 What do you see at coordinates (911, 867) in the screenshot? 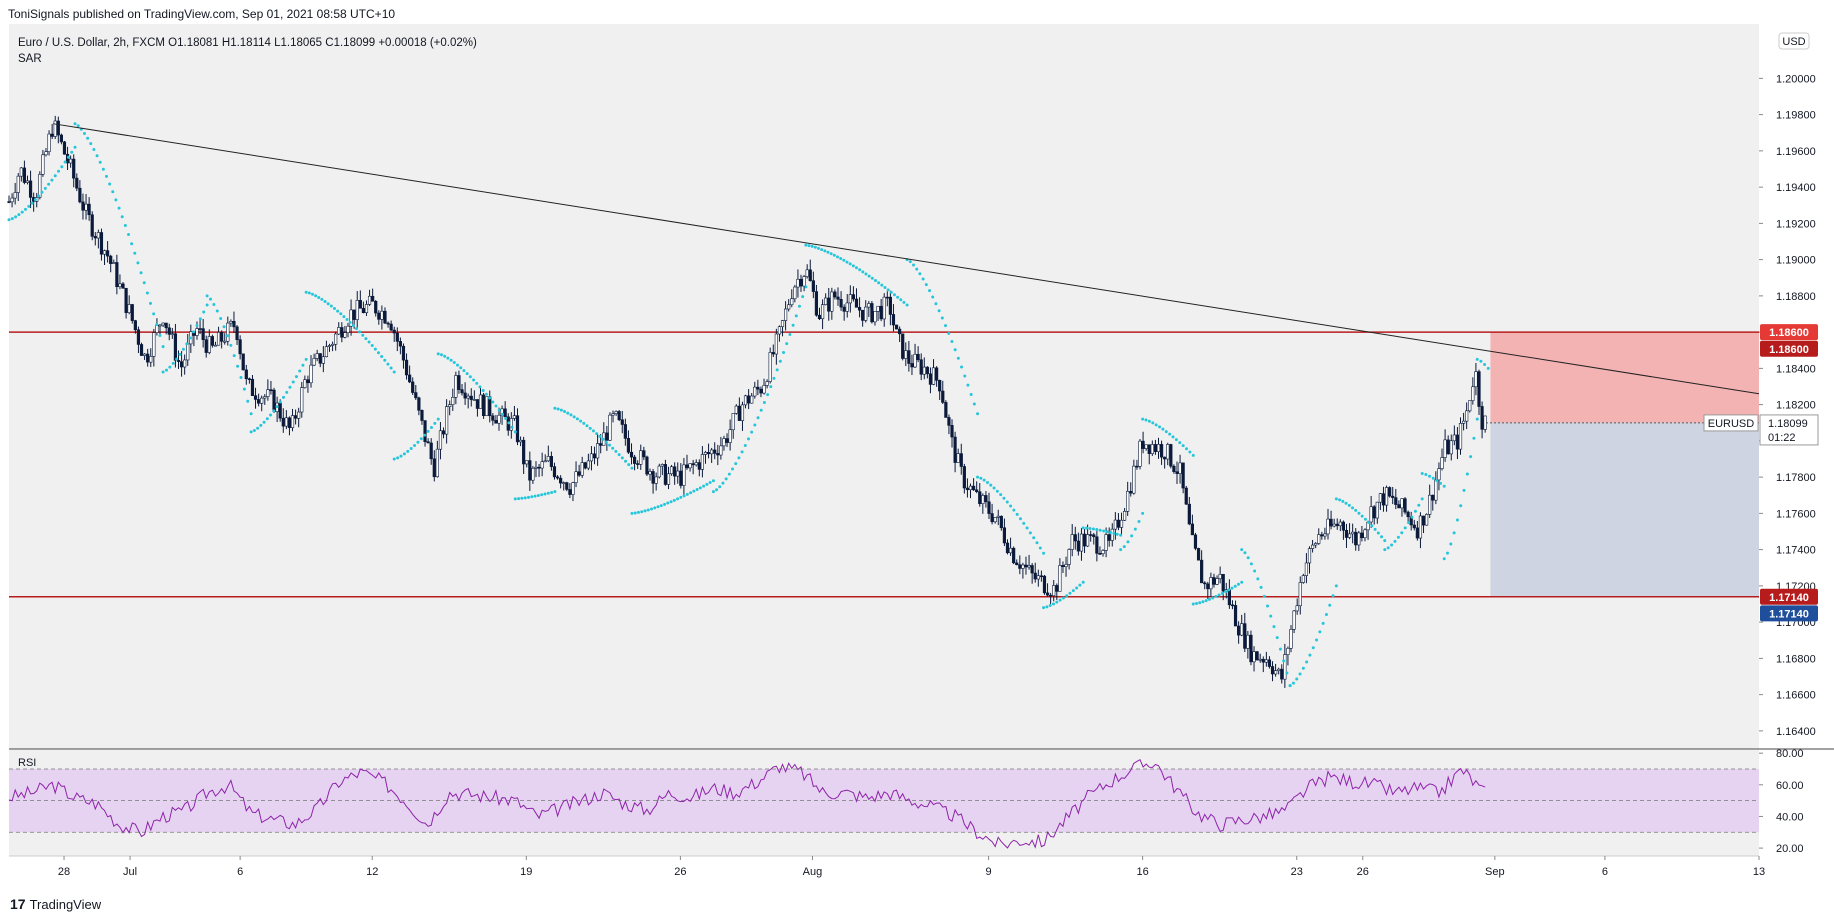
I see `time-axis: 28 Jul 6 12 19 26 Aug 9 16 23 26 Sep 6 13` at bounding box center [911, 867].